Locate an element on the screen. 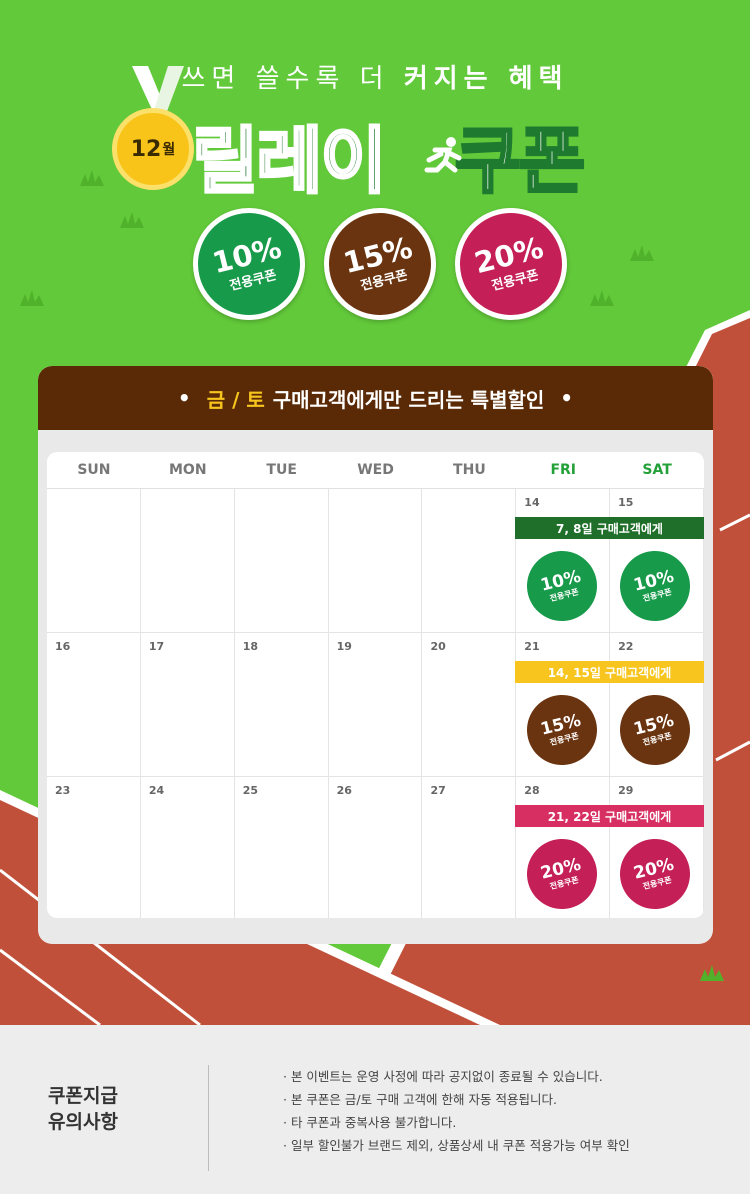  calendar-day: 18 is located at coordinates (282, 704).